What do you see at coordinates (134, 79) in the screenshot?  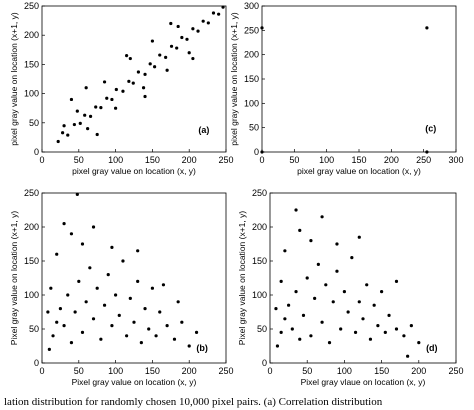 I see `plot-frame` at bounding box center [134, 79].